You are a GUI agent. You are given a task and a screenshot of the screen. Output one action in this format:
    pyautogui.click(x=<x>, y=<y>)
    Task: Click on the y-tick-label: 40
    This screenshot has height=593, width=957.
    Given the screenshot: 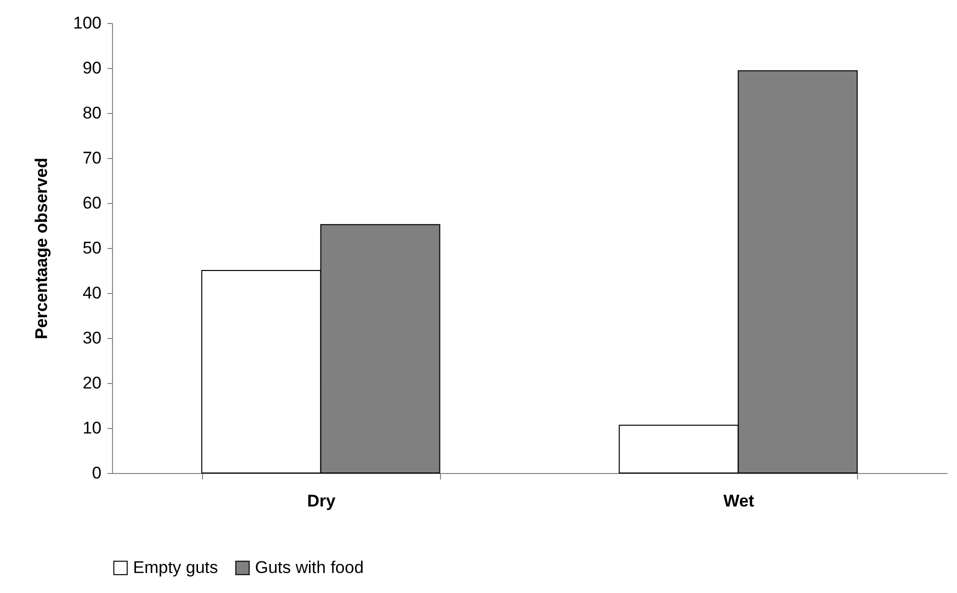 What is the action you would take?
    pyautogui.click(x=92, y=293)
    